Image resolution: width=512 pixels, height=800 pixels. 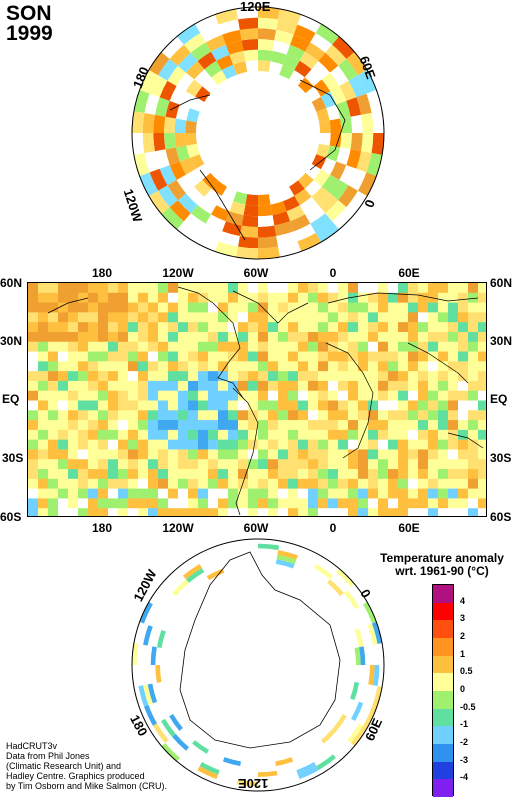 I want to click on left-tick-60n: 60N, so click(x=11, y=283).